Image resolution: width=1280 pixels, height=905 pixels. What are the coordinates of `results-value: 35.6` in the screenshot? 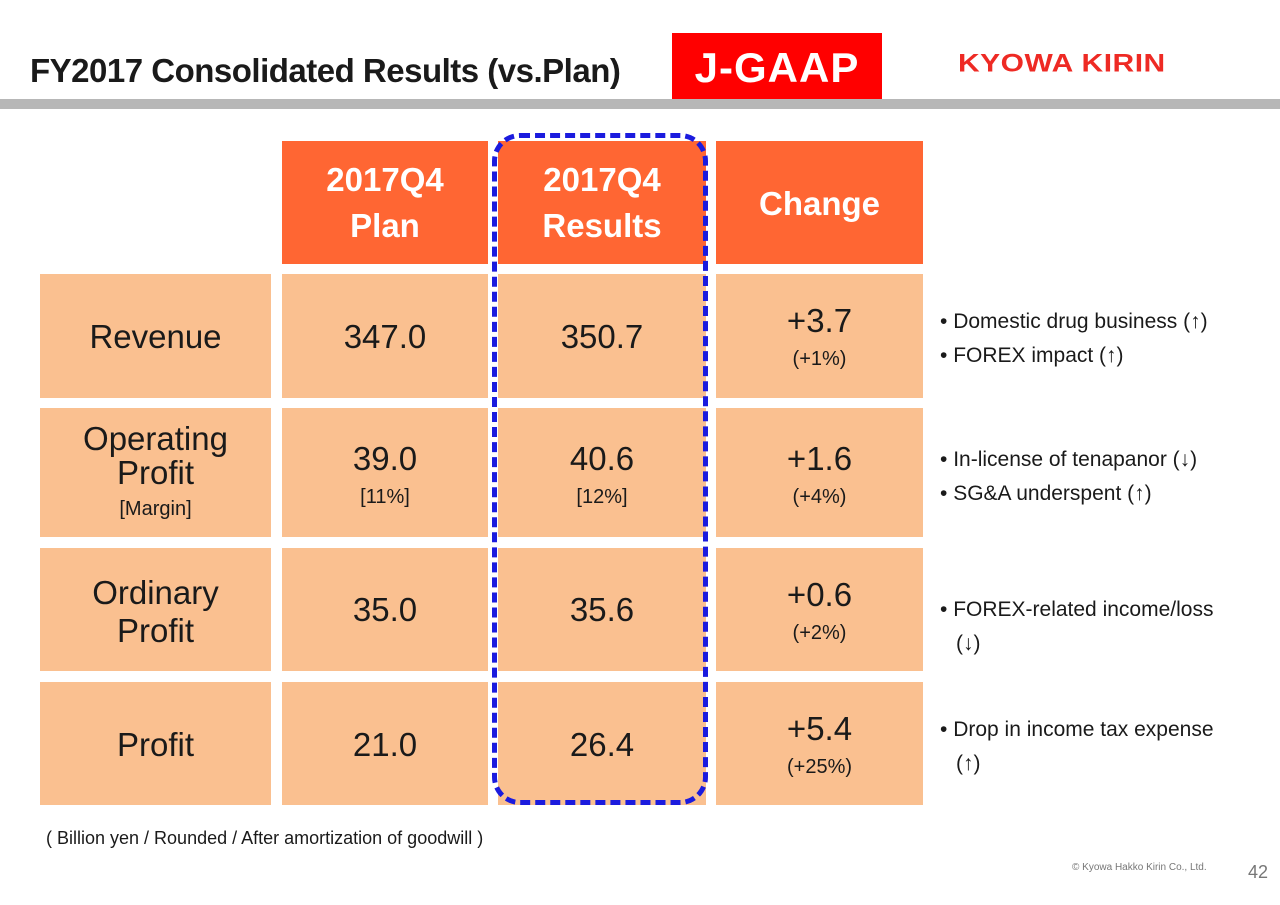 It's located at (602, 609).